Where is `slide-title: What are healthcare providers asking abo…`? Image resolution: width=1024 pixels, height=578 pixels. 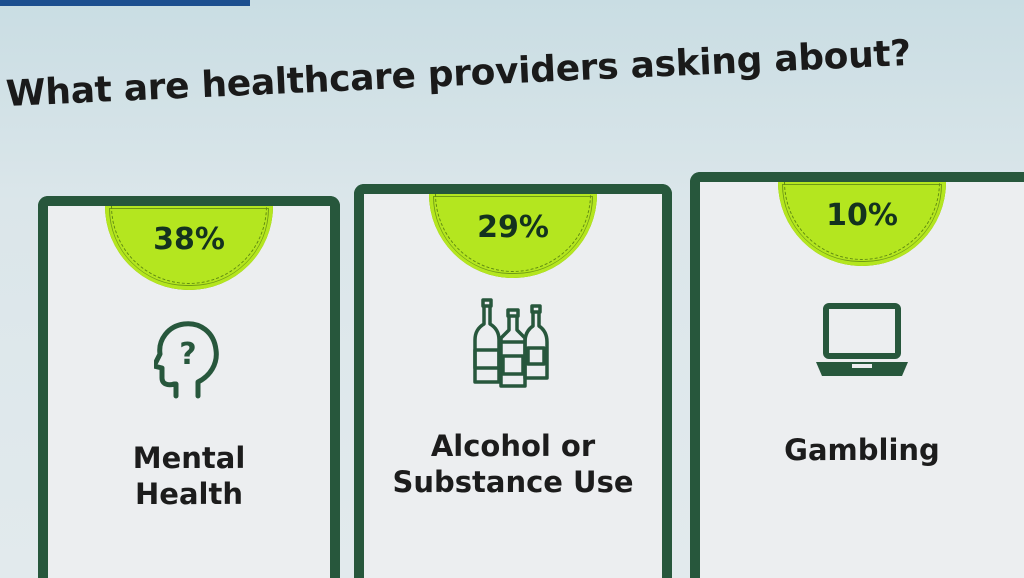 slide-title: What are healthcare providers asking abo… is located at coordinates (458, 73).